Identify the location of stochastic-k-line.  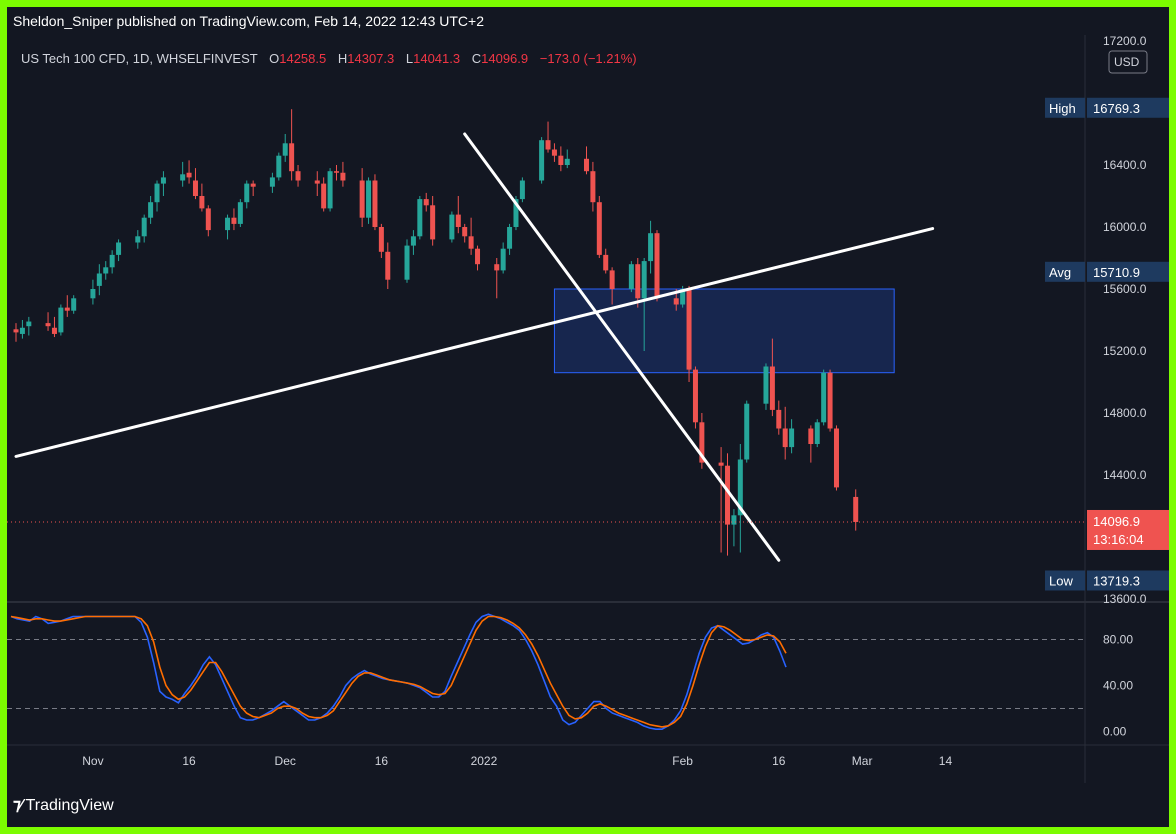
(398, 672).